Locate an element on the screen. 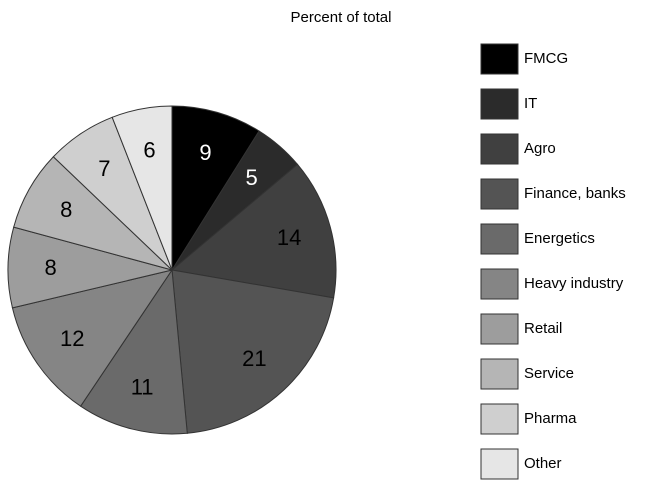 The width and height of the screenshot is (653, 480). slice-label: 9 is located at coordinates (205, 152).